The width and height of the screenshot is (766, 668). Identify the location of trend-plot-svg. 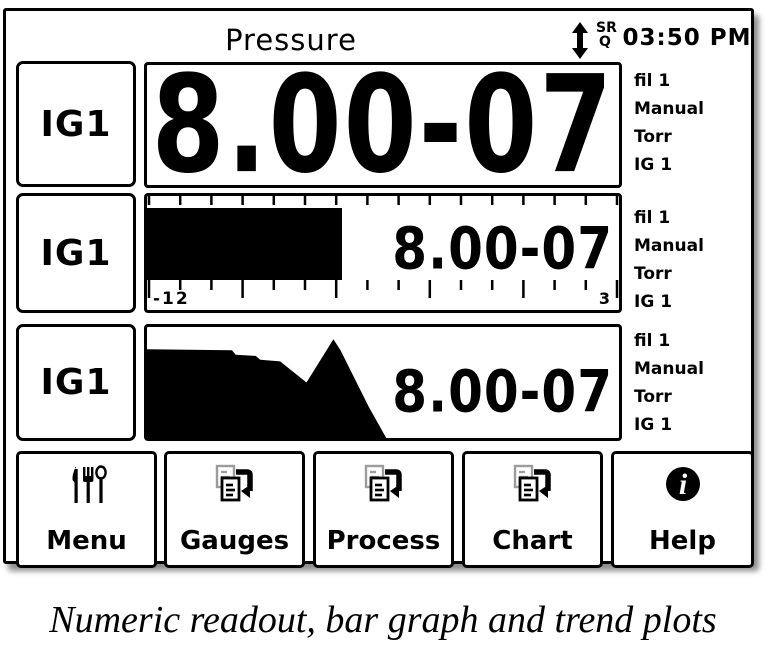
(267, 388).